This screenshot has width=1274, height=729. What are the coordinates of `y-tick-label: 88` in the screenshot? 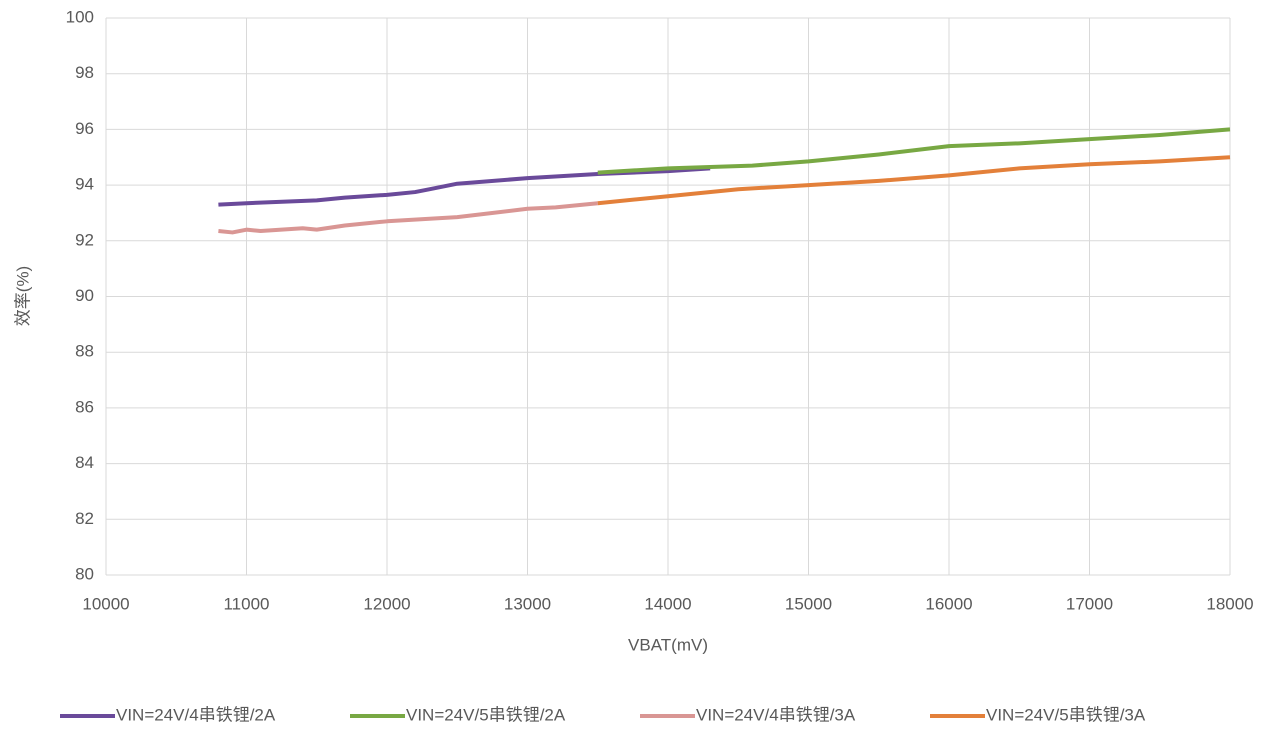 It's located at (84, 351).